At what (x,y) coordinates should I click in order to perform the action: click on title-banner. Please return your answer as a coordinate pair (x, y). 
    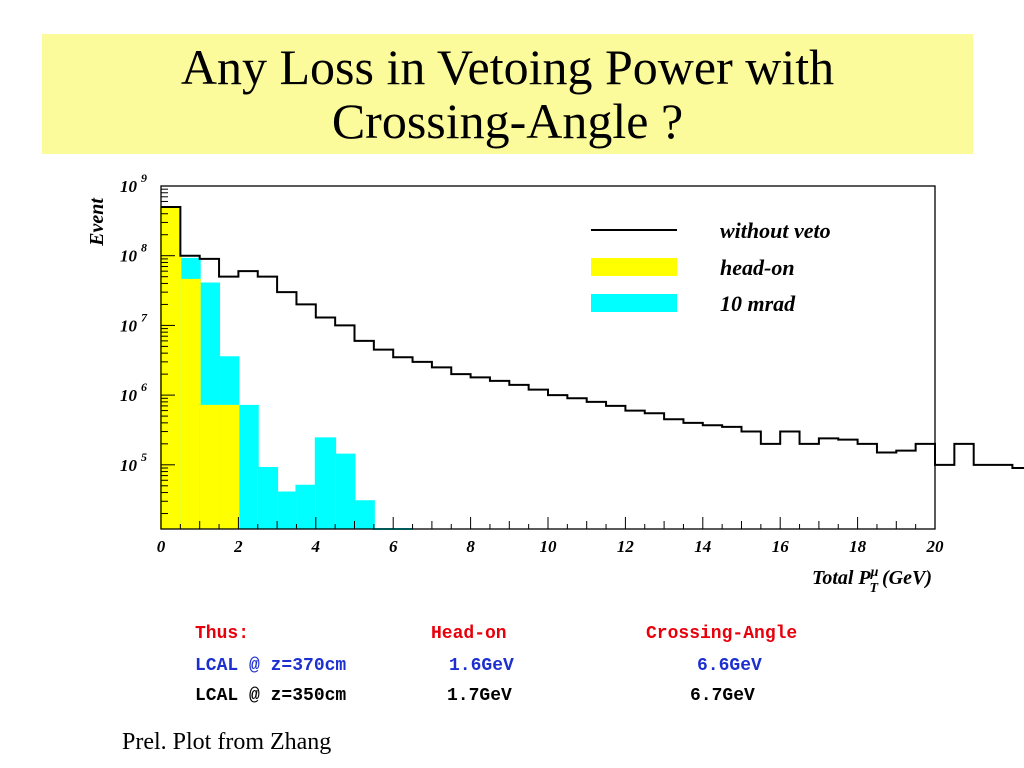
    Looking at the image, I should click on (507, 94).